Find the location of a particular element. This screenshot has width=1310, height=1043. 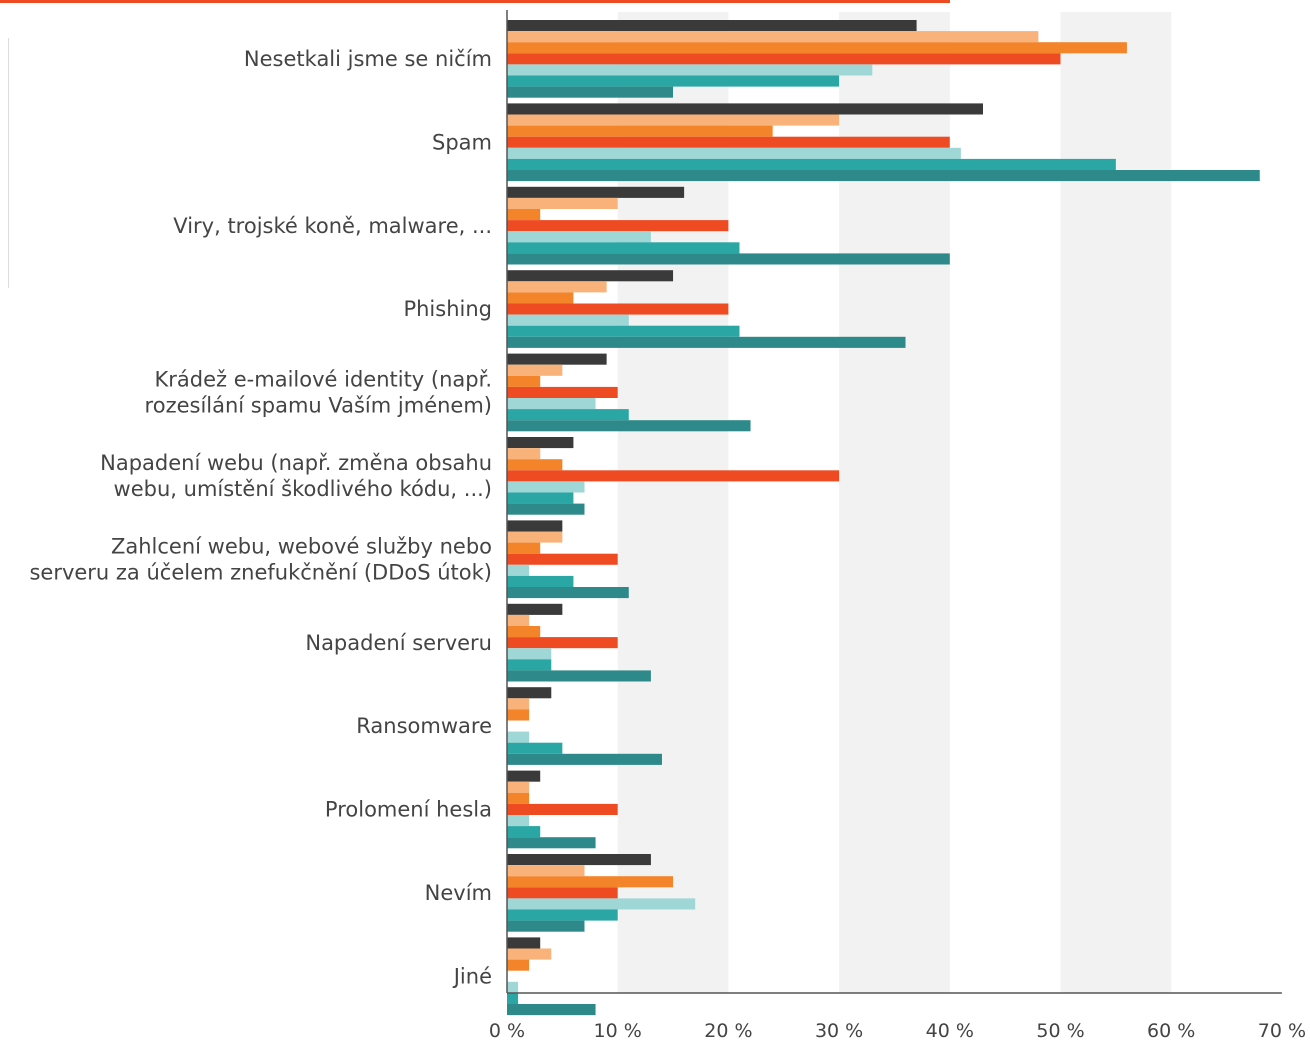

top-accent-line is located at coordinates (475, 1).